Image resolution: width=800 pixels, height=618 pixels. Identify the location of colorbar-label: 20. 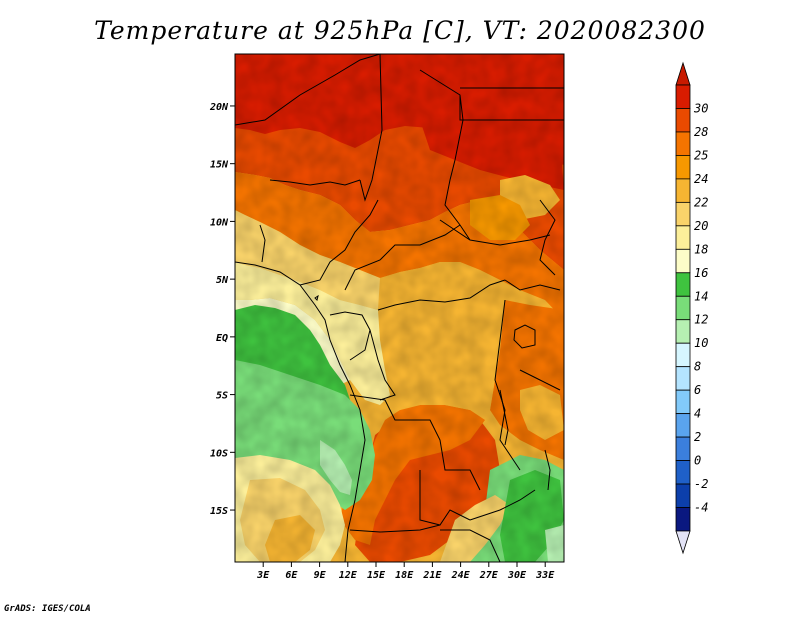
(701, 226).